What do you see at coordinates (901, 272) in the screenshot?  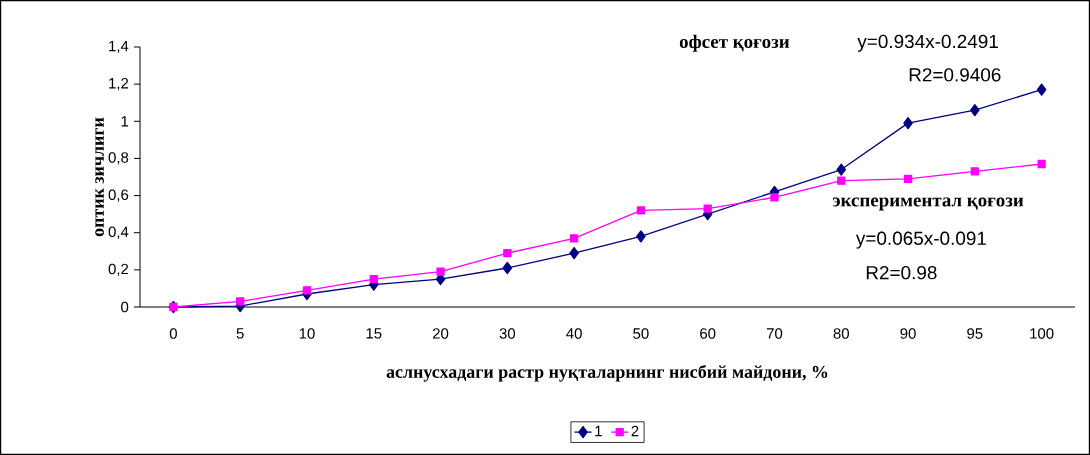 I see `annotation: R2=0.98` at bounding box center [901, 272].